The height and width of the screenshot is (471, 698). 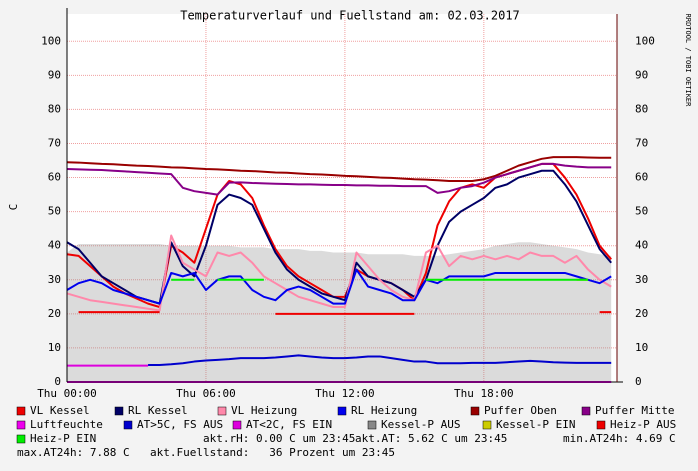 I want to click on y-tick-label: 40, so click(x=54, y=245).